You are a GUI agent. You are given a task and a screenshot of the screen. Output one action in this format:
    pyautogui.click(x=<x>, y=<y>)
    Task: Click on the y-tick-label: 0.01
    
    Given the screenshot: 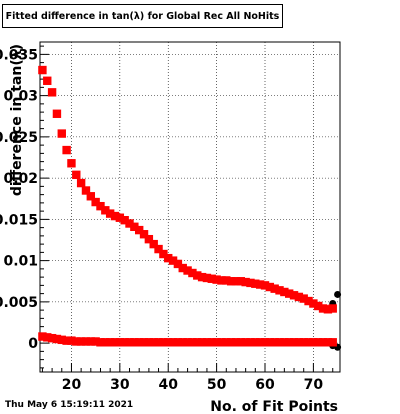 What is the action you would take?
    pyautogui.click(x=20, y=262)
    